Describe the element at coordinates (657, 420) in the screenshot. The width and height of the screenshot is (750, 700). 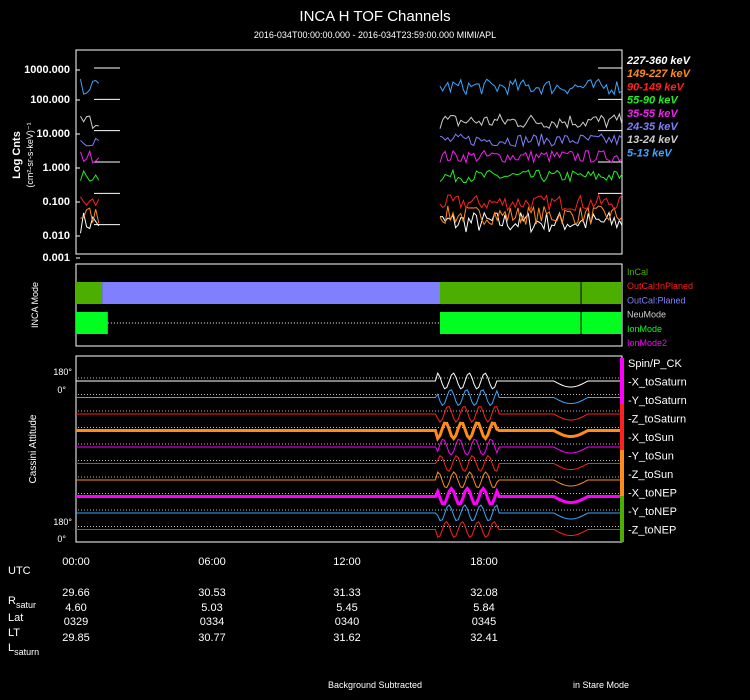
I see `attitude-legend-item: -Z_toSaturn` at that location.